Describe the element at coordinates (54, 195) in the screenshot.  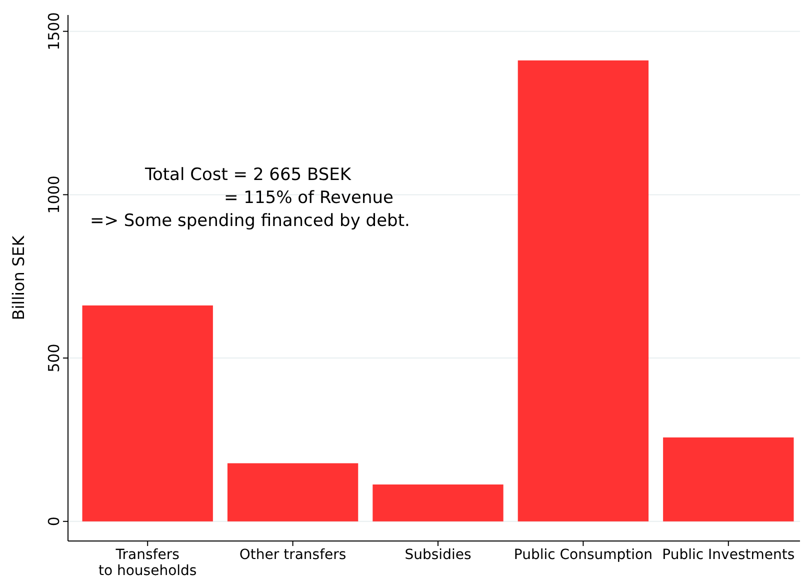
I see `y-tick-label: 1000` at that location.